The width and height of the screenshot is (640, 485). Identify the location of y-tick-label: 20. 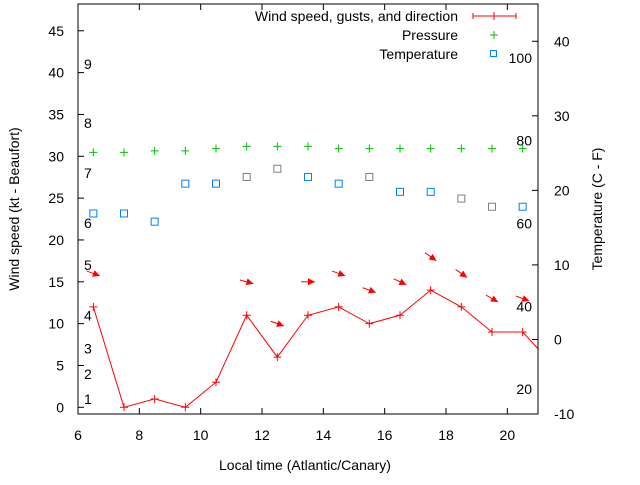
(56, 240).